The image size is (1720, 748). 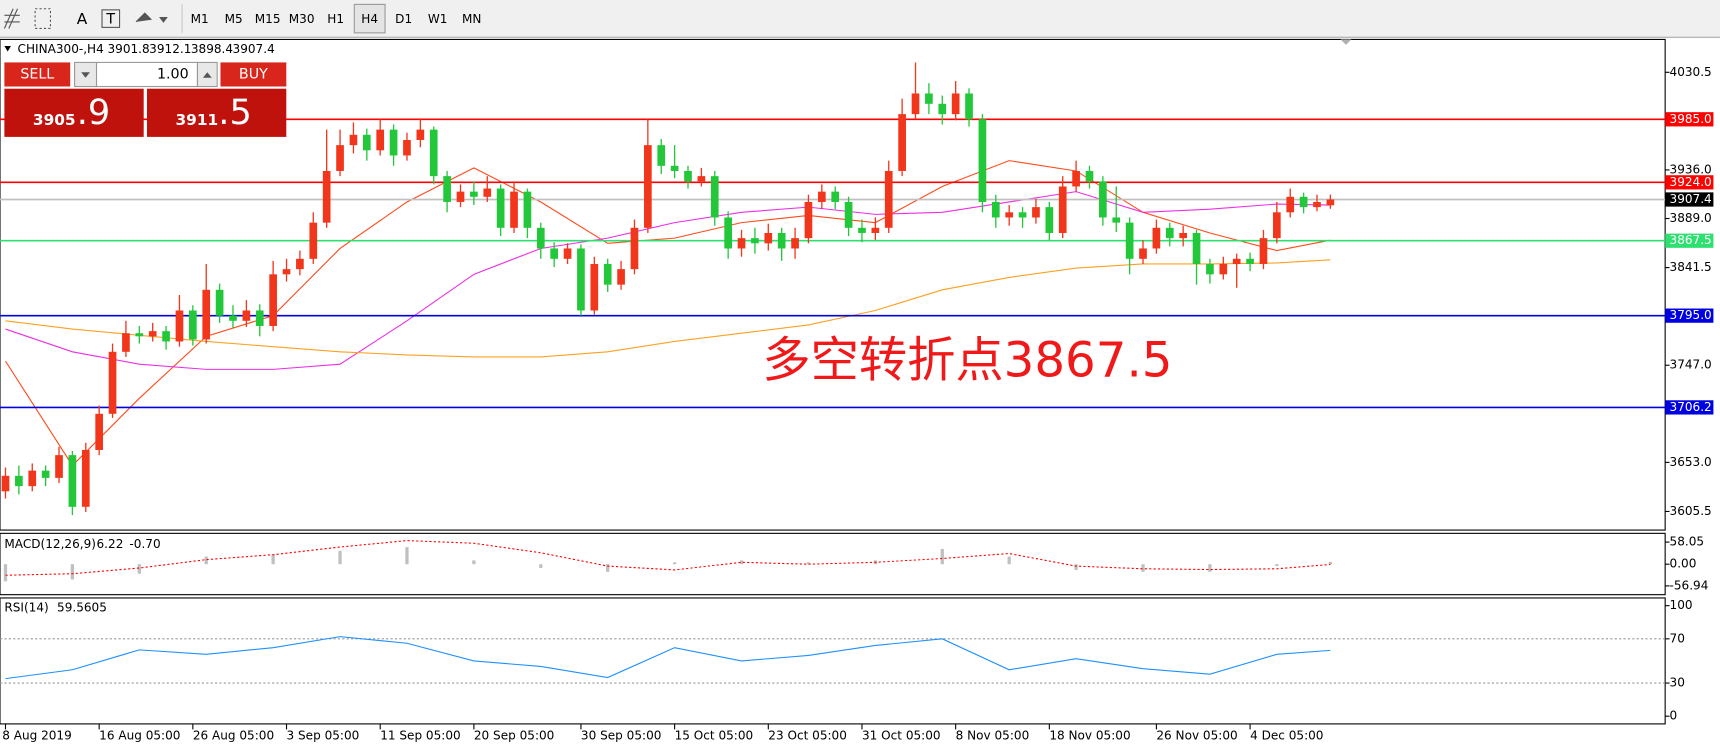 I want to click on label-tool-box, so click(x=111, y=18).